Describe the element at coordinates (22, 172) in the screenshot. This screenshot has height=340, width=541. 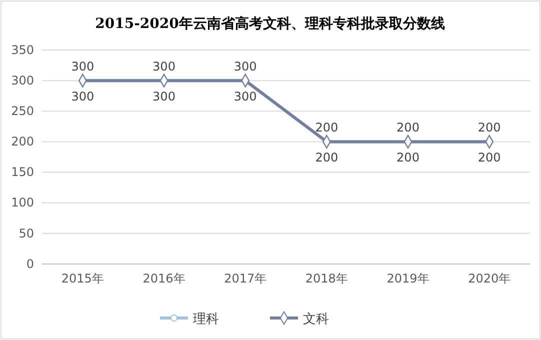
I see `y-tick-label: 150` at that location.